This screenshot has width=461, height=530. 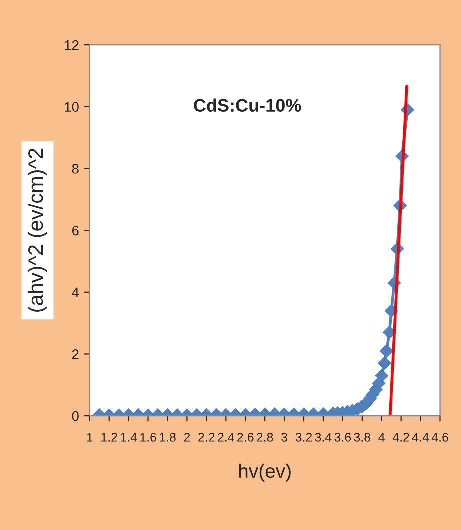 I want to click on x-tick-label: 2.2, so click(x=206, y=437).